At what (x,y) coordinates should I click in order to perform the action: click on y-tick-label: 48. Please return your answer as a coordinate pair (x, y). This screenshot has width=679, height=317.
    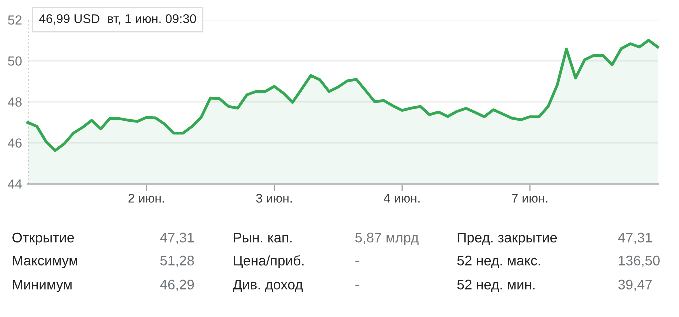
    Looking at the image, I should click on (15, 102).